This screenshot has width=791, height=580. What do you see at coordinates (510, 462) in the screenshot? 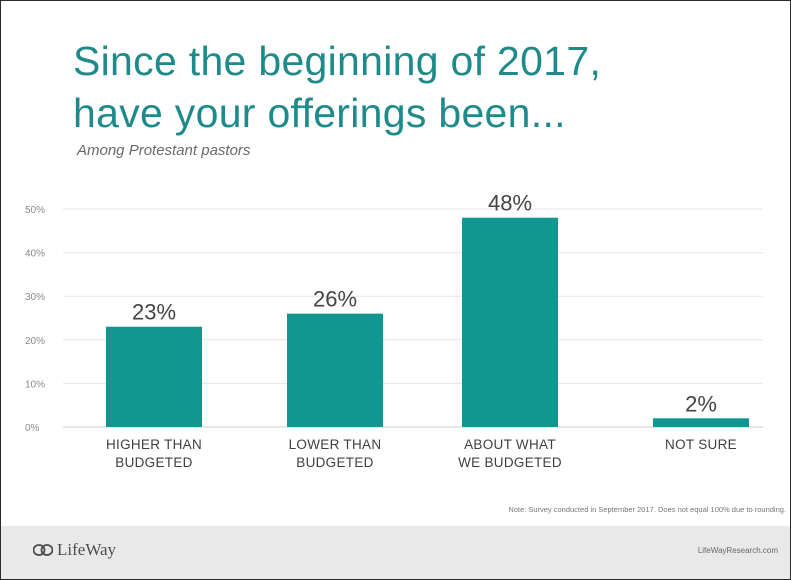
I see `category-label: WE BUDGETED` at bounding box center [510, 462].